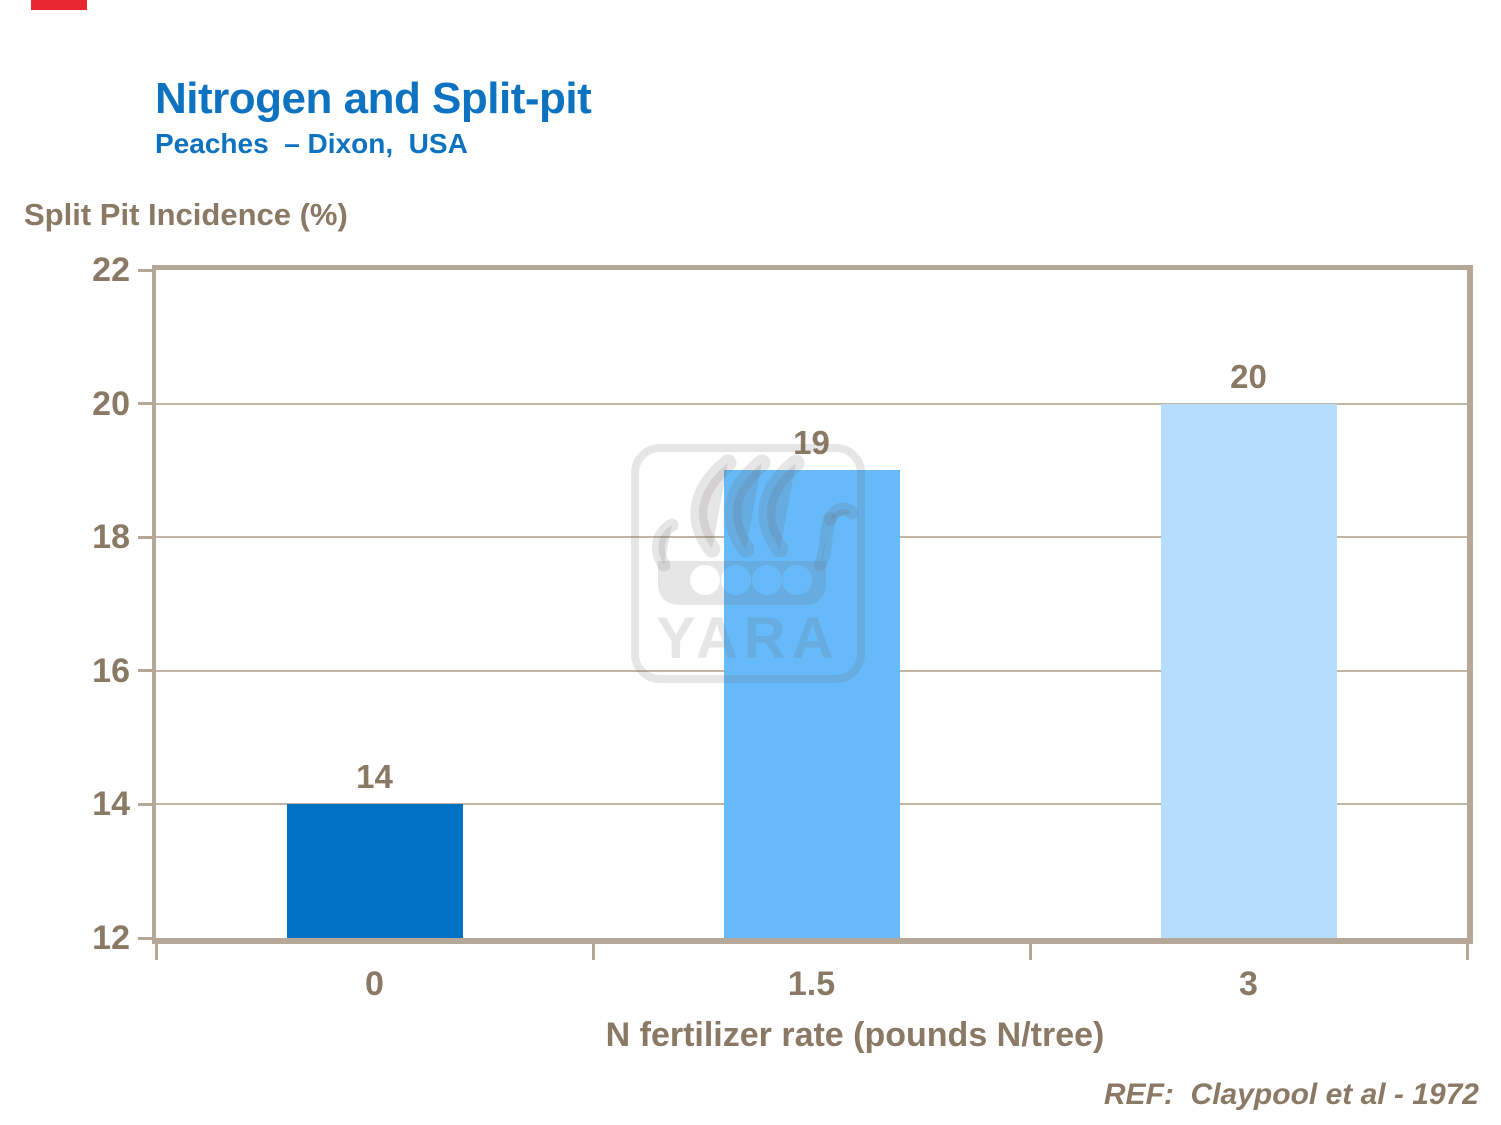 The width and height of the screenshot is (1501, 1125). What do you see at coordinates (374, 777) in the screenshot?
I see `bar-value-label-0: 14` at bounding box center [374, 777].